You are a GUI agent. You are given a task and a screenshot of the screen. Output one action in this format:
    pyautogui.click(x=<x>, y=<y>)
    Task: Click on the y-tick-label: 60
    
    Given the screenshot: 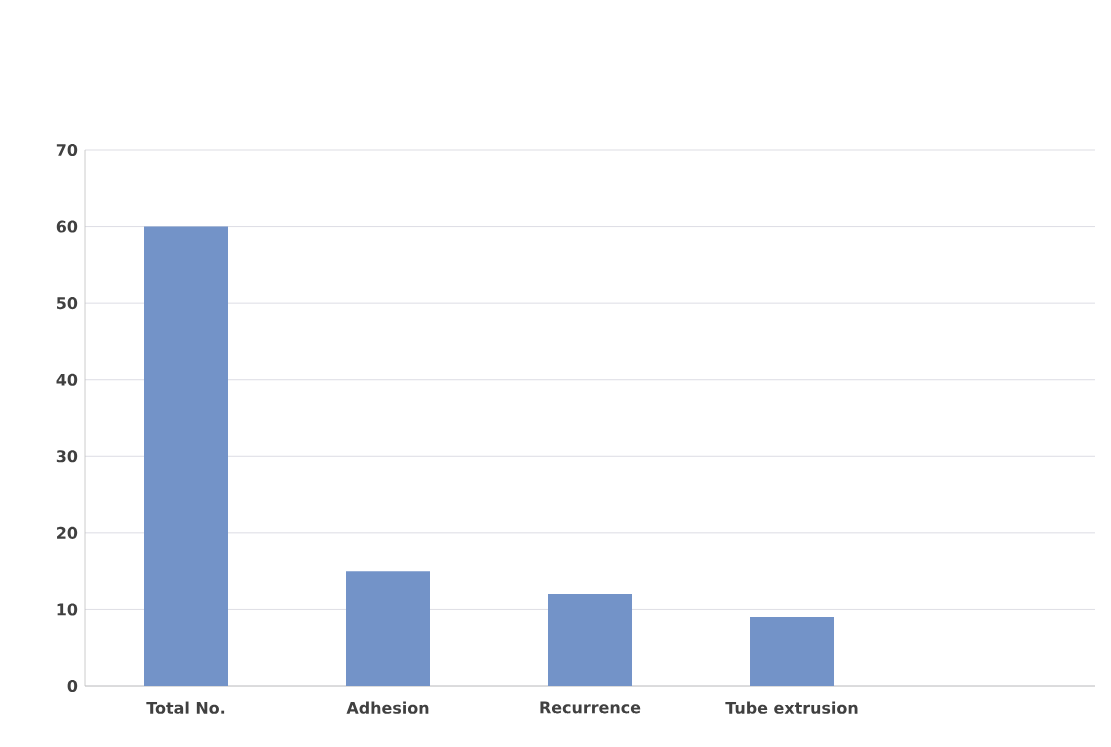 What is the action you would take?
    pyautogui.click(x=67, y=226)
    